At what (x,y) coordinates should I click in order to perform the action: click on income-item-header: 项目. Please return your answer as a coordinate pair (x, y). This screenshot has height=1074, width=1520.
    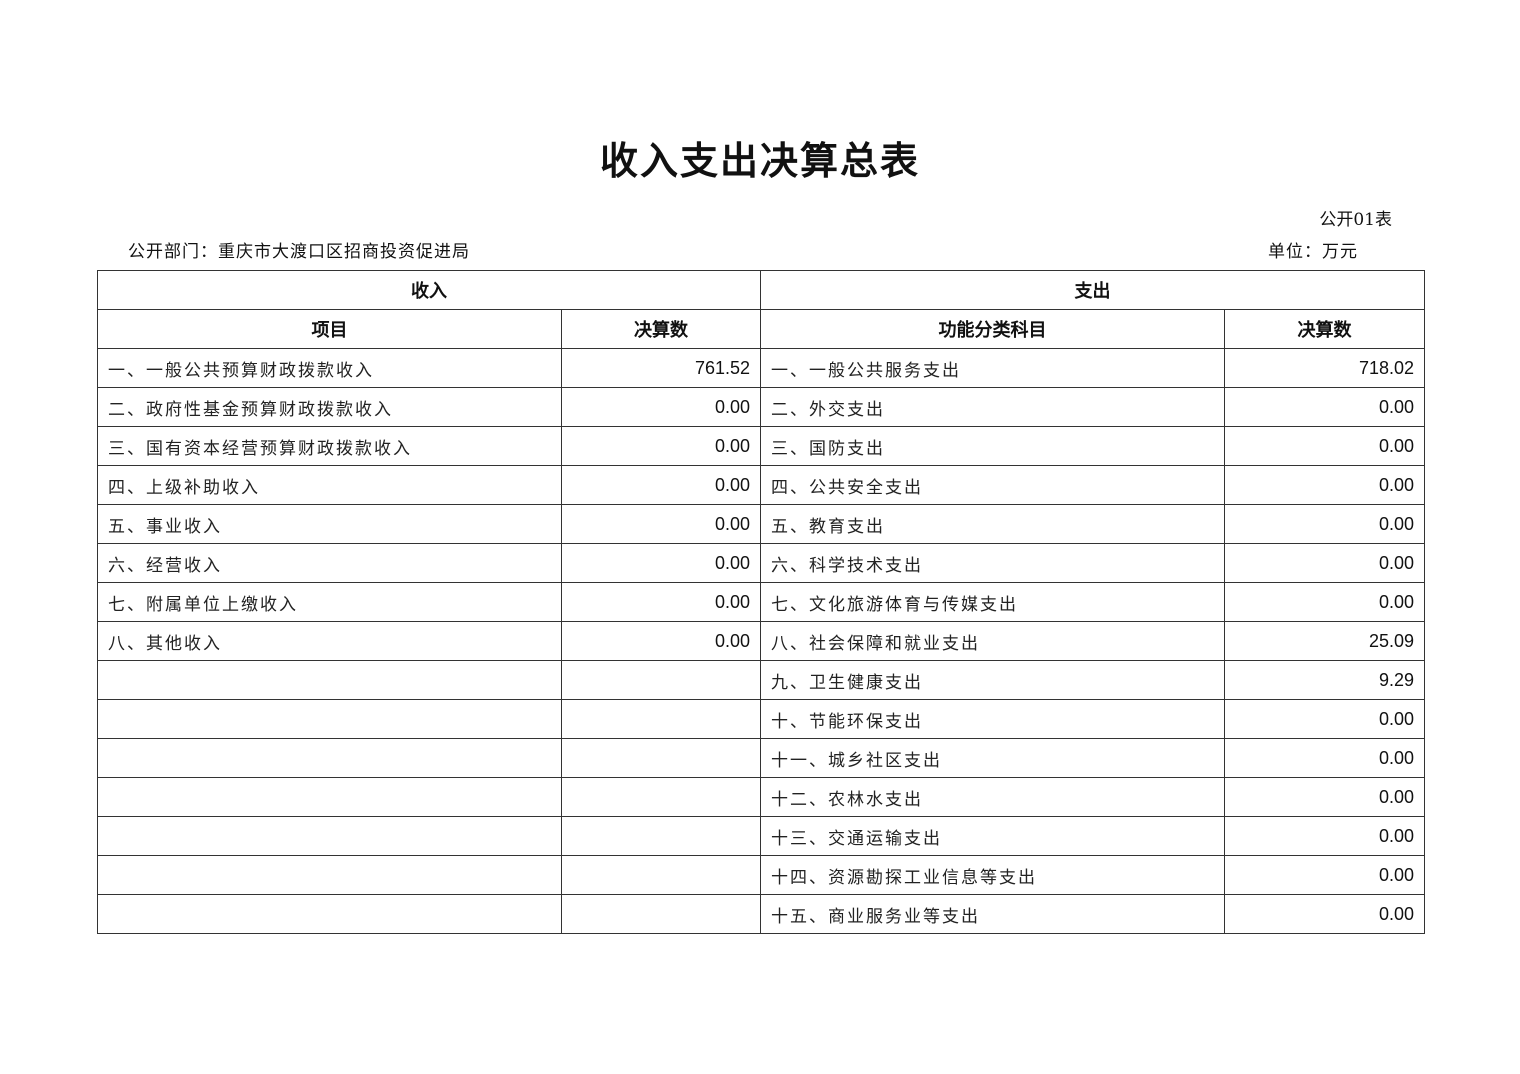
    Looking at the image, I should click on (329, 329).